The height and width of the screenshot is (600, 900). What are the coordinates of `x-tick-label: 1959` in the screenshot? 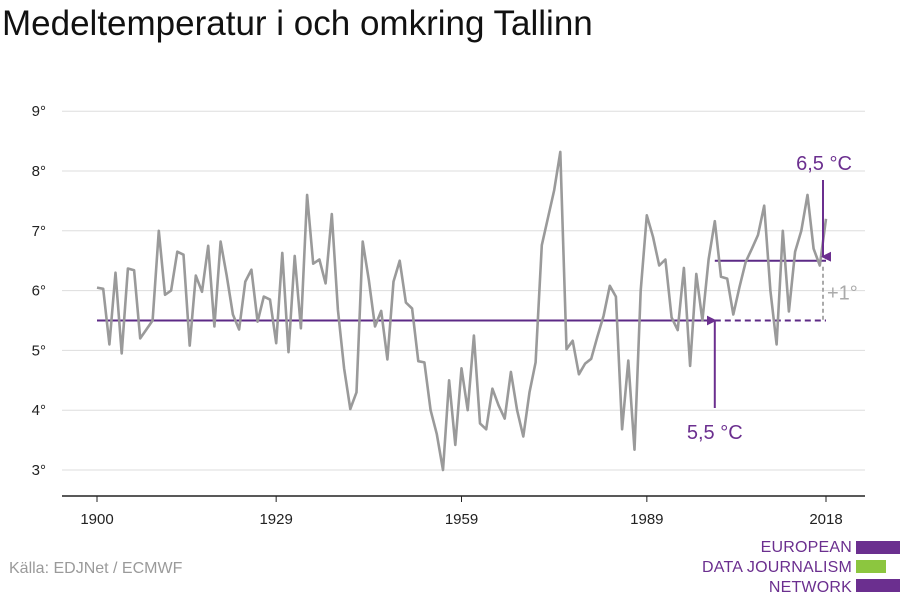 It's located at (461, 519).